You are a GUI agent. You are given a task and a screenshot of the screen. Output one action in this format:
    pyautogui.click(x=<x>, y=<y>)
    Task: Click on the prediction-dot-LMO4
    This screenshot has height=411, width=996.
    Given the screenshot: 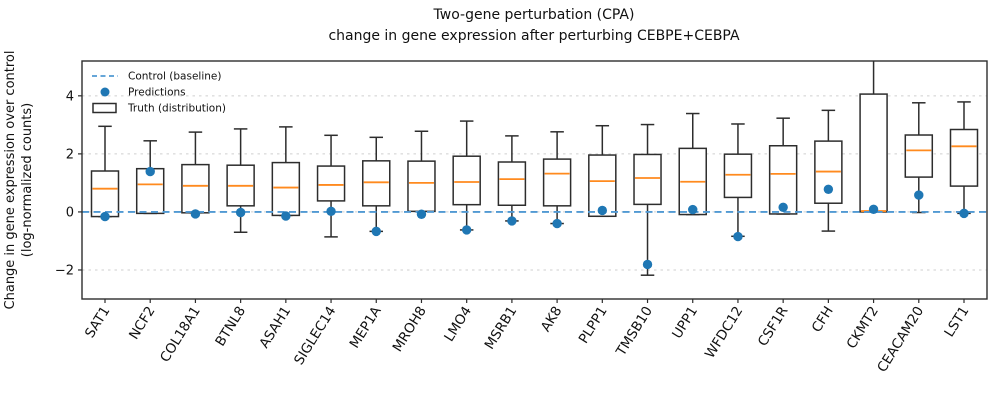 What is the action you would take?
    pyautogui.click(x=466, y=230)
    